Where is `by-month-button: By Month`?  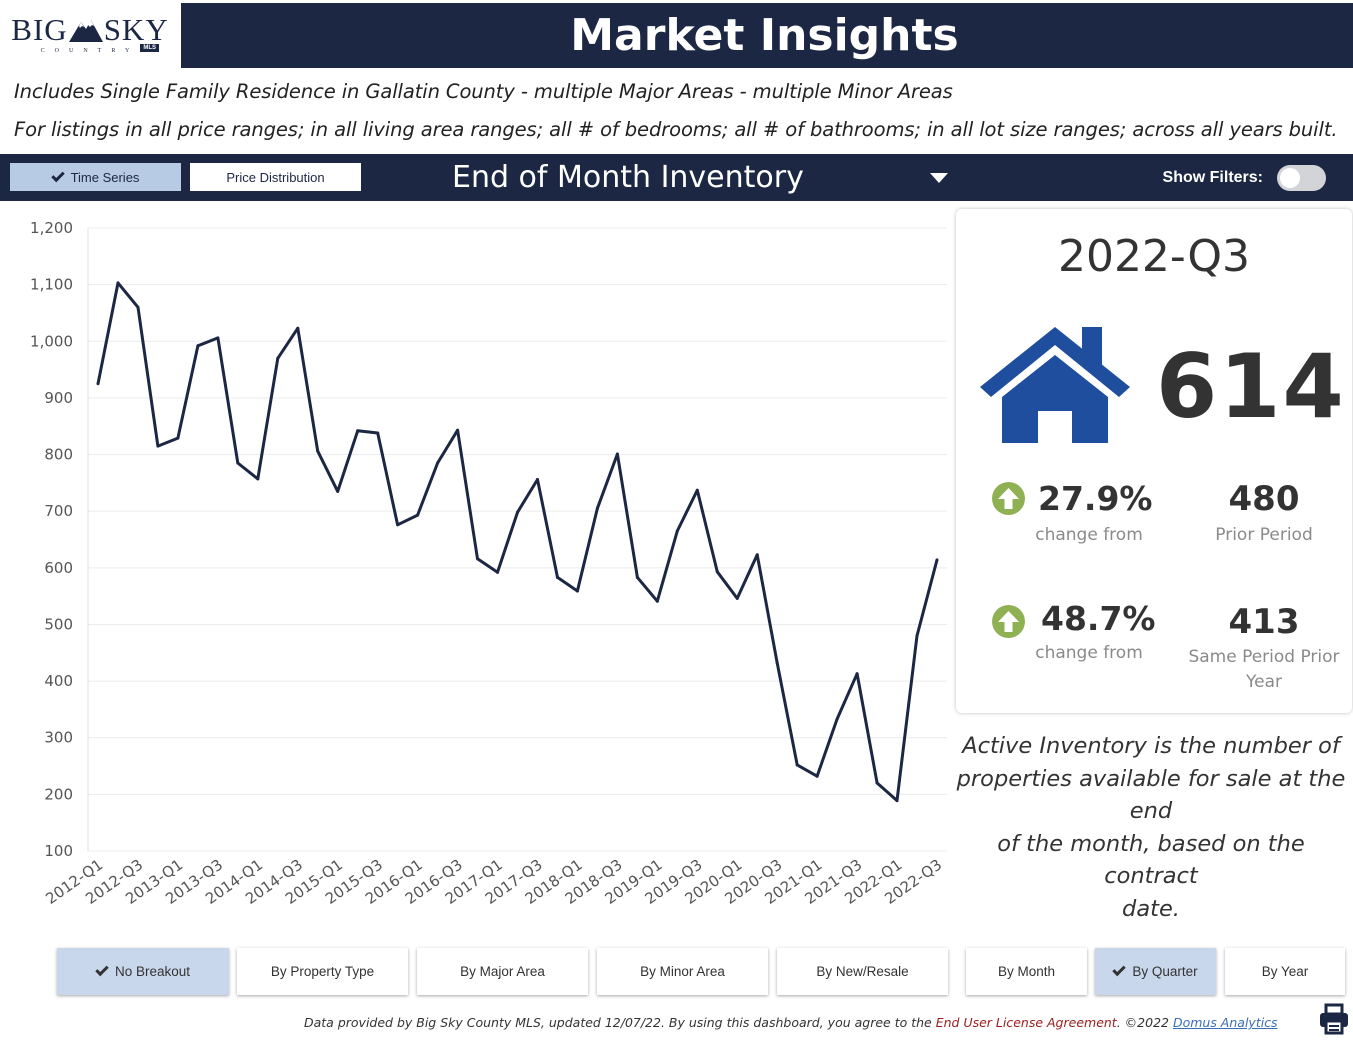
by-month-button: By Month is located at coordinates (1026, 971).